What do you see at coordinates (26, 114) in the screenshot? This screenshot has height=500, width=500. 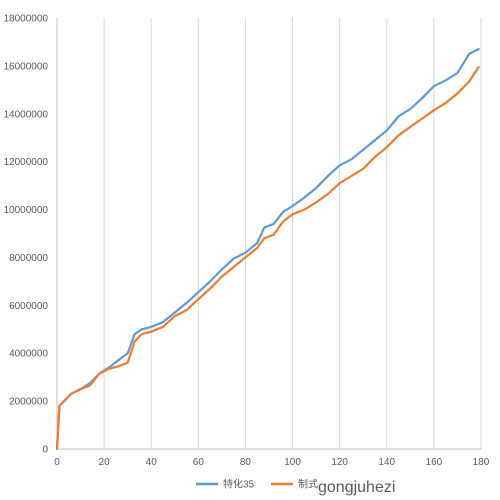 I see `y-tick-label: 14000000` at bounding box center [26, 114].